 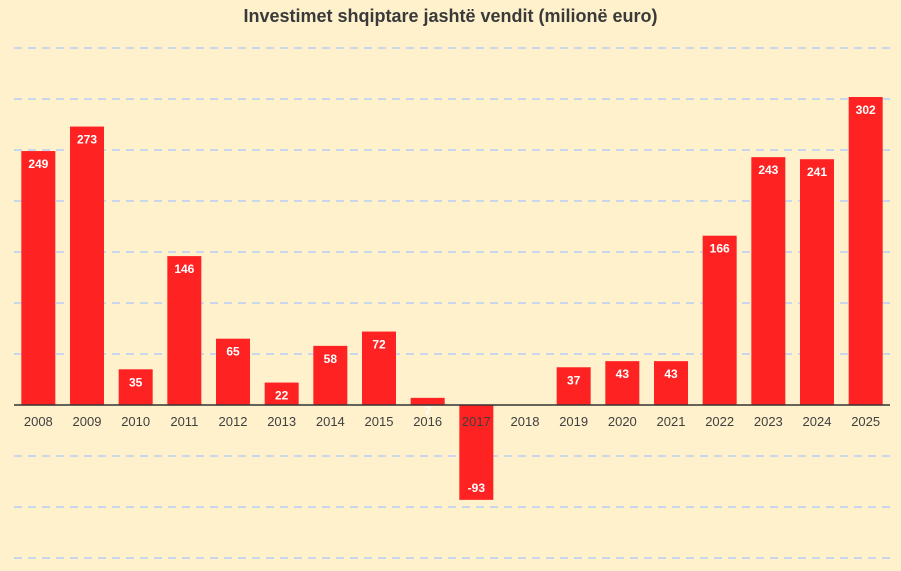 I want to click on bar-2011, so click(x=184, y=330).